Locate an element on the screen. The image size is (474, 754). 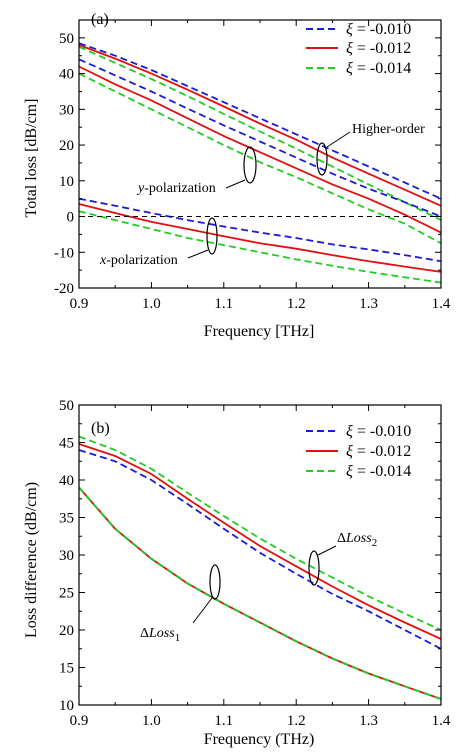
y-tick-label: 35 is located at coordinates (66, 519).